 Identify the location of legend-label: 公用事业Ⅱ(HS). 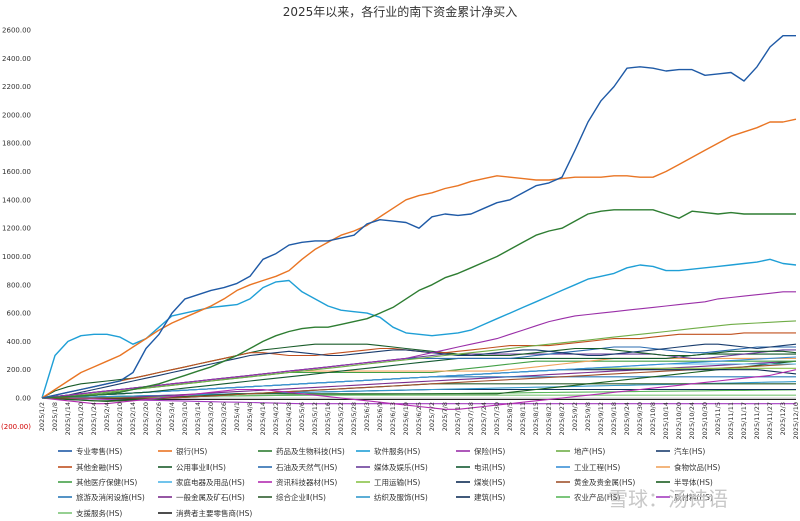
(201, 467).